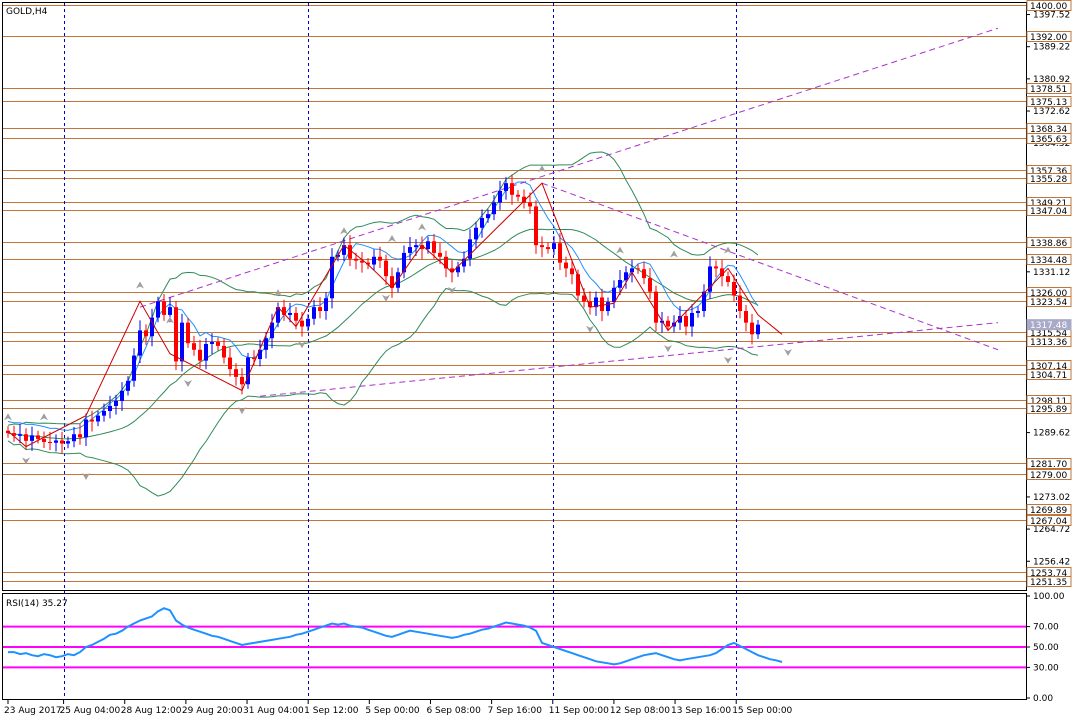  I want to click on level-tag-text: 1313.36, so click(1048, 343).